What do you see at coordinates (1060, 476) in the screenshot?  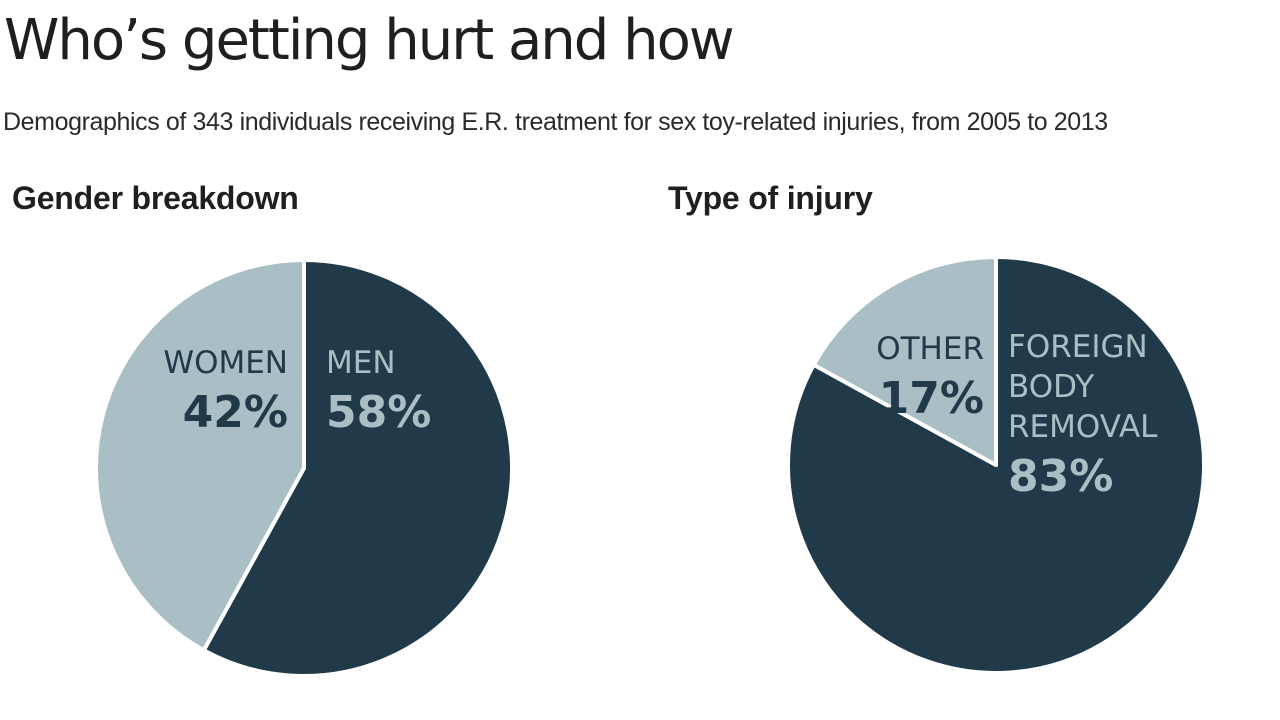 I see `injury-value-foreign-body-removal: 83%` at bounding box center [1060, 476].